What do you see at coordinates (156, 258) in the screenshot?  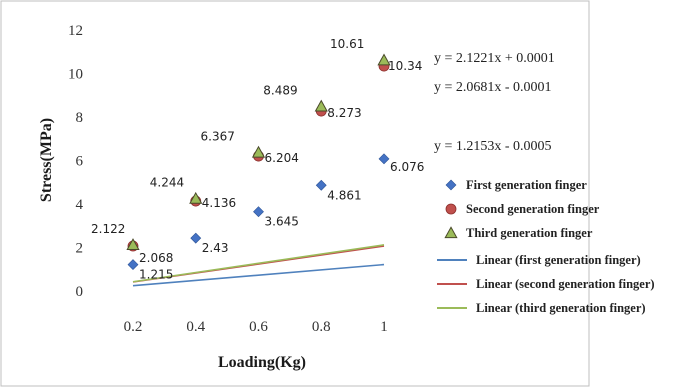 I see `data-label: 2.068` at bounding box center [156, 258].